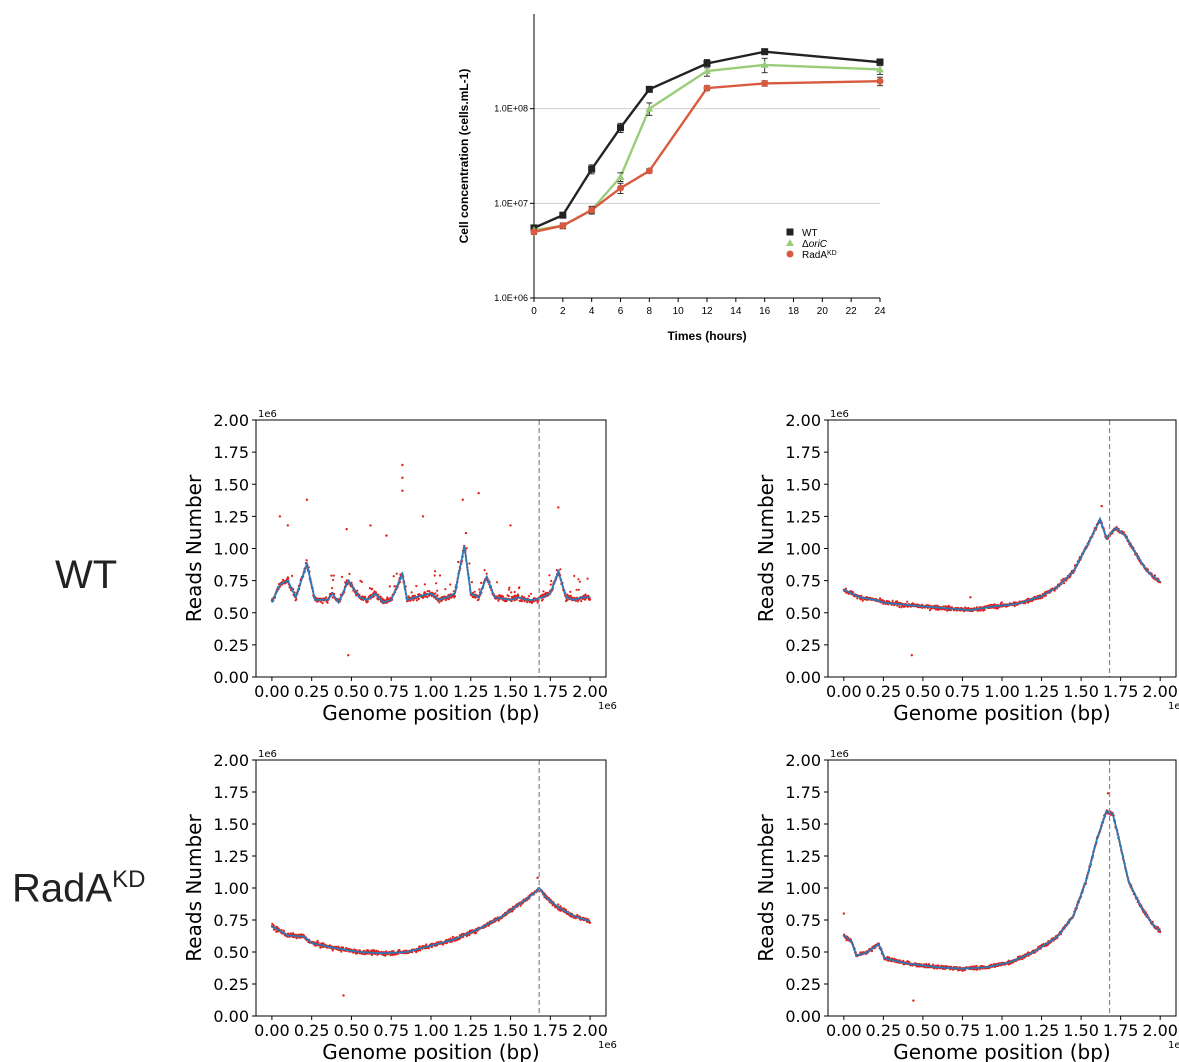  Describe the element at coordinates (844, 691) in the screenshot. I see `x-tick-label: 0.00` at that location.